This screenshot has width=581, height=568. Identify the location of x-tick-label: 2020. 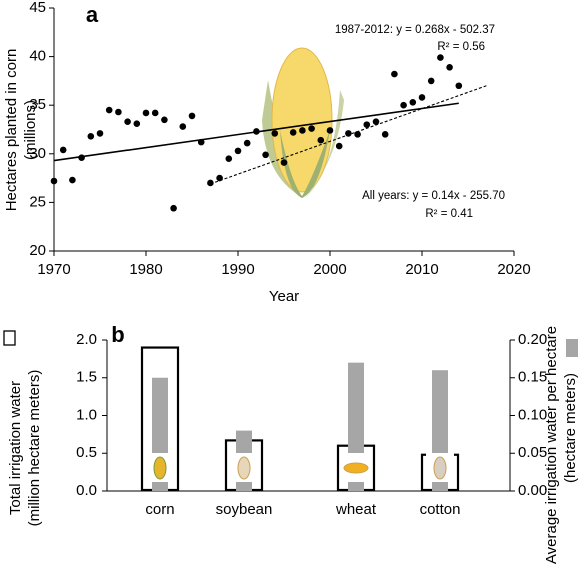
(513, 269).